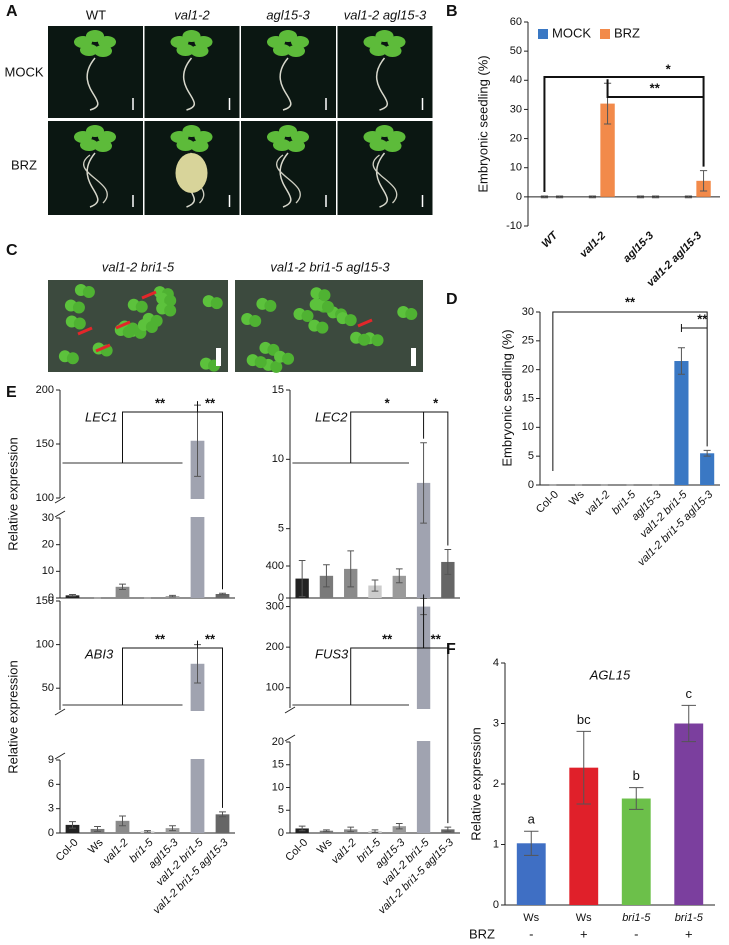 The height and width of the screenshot is (945, 729). I want to click on y-tick-label: 9, so click(51, 760).